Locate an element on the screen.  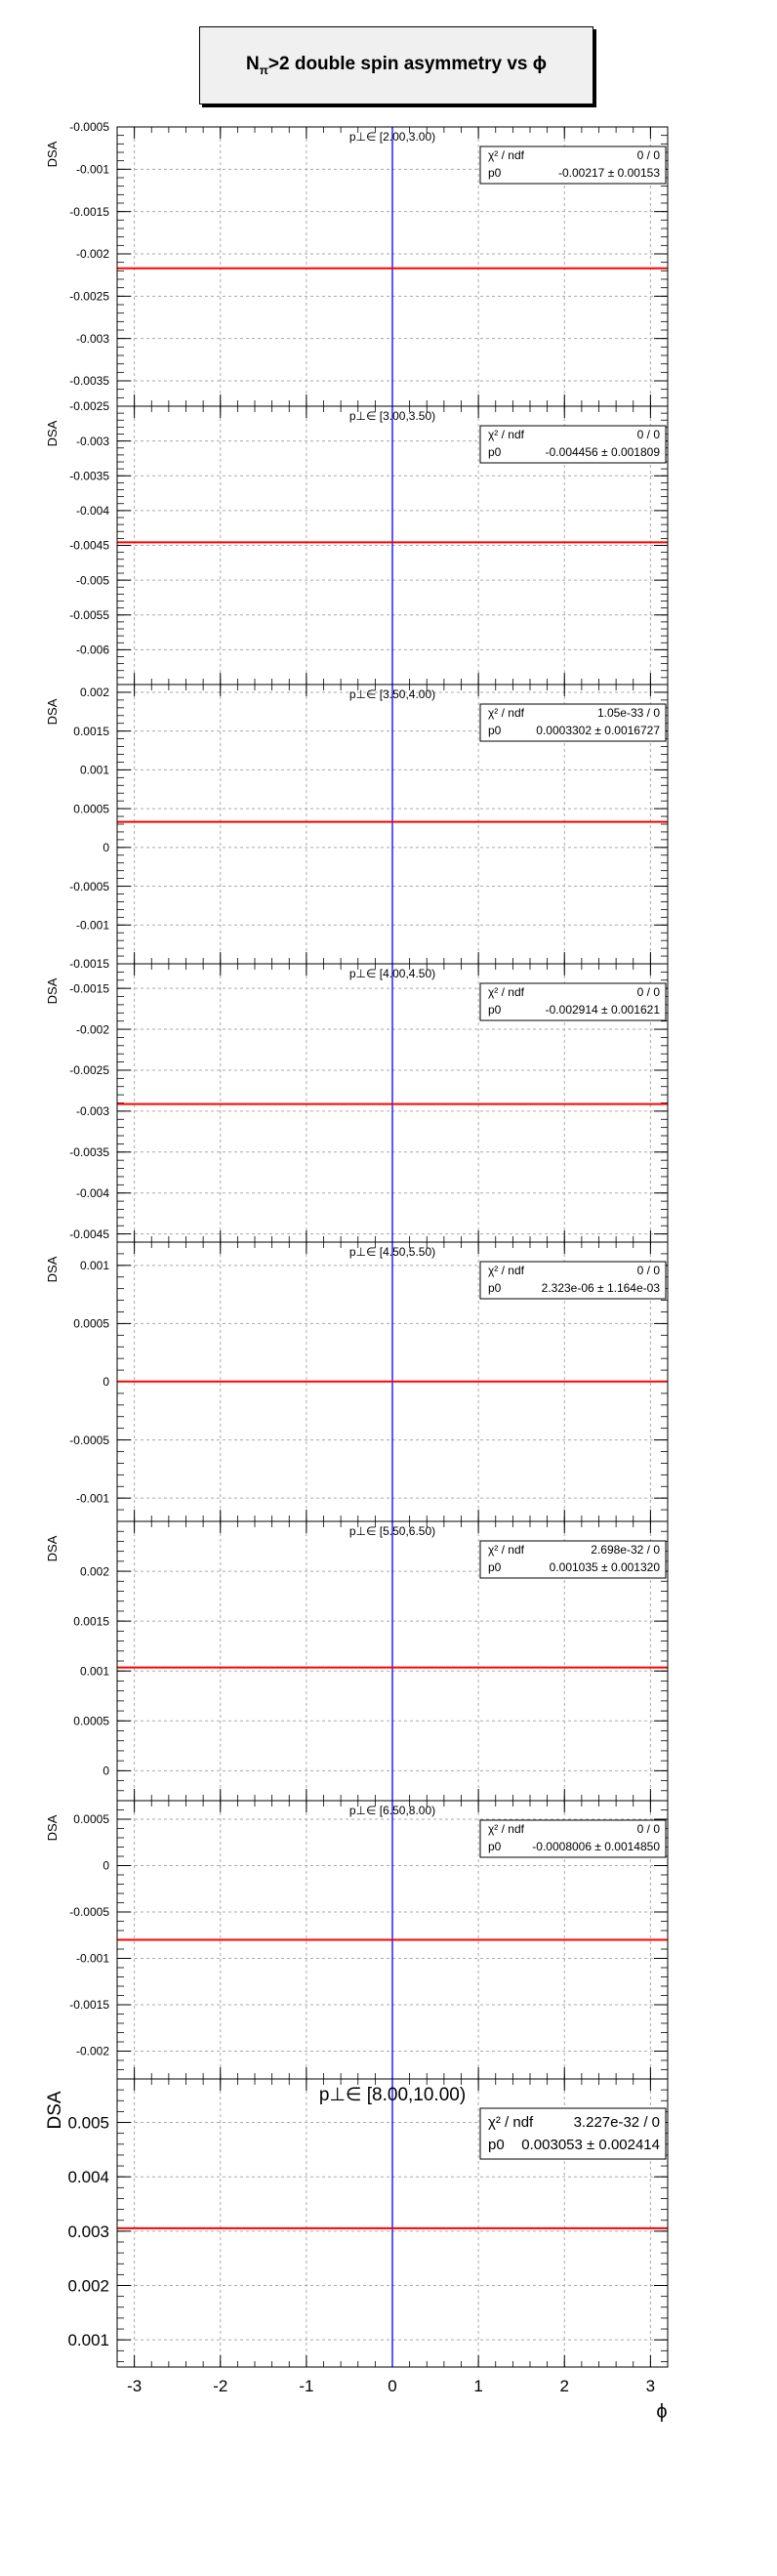
stats-chi2-value: 3.227e-32 / 0 is located at coordinates (617, 2122).